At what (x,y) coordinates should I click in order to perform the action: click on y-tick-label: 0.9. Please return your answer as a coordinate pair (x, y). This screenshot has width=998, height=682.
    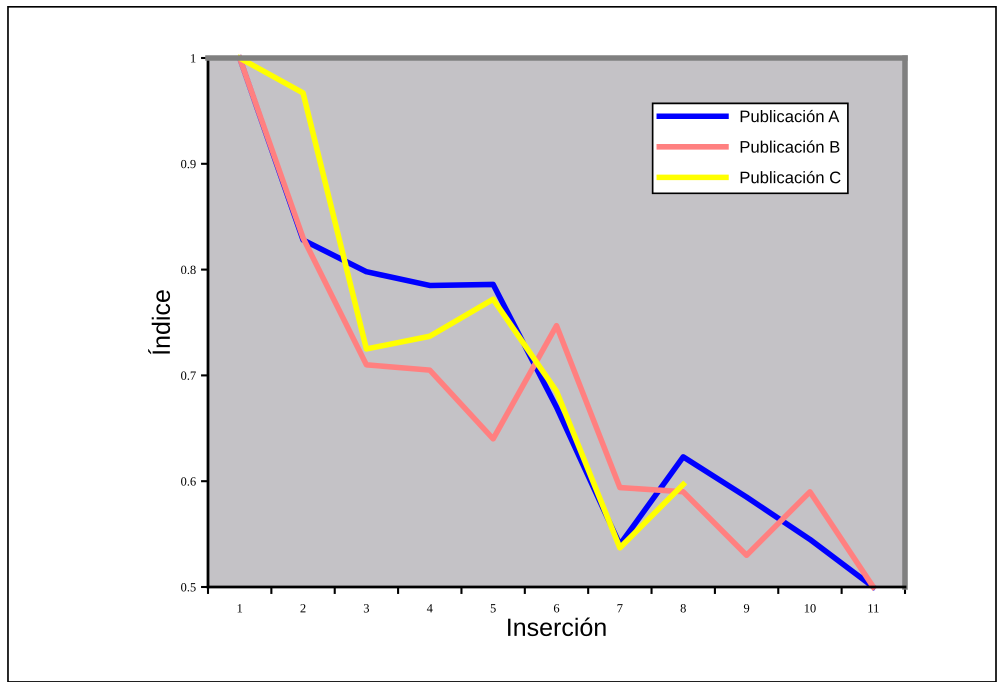
    Looking at the image, I should click on (188, 164).